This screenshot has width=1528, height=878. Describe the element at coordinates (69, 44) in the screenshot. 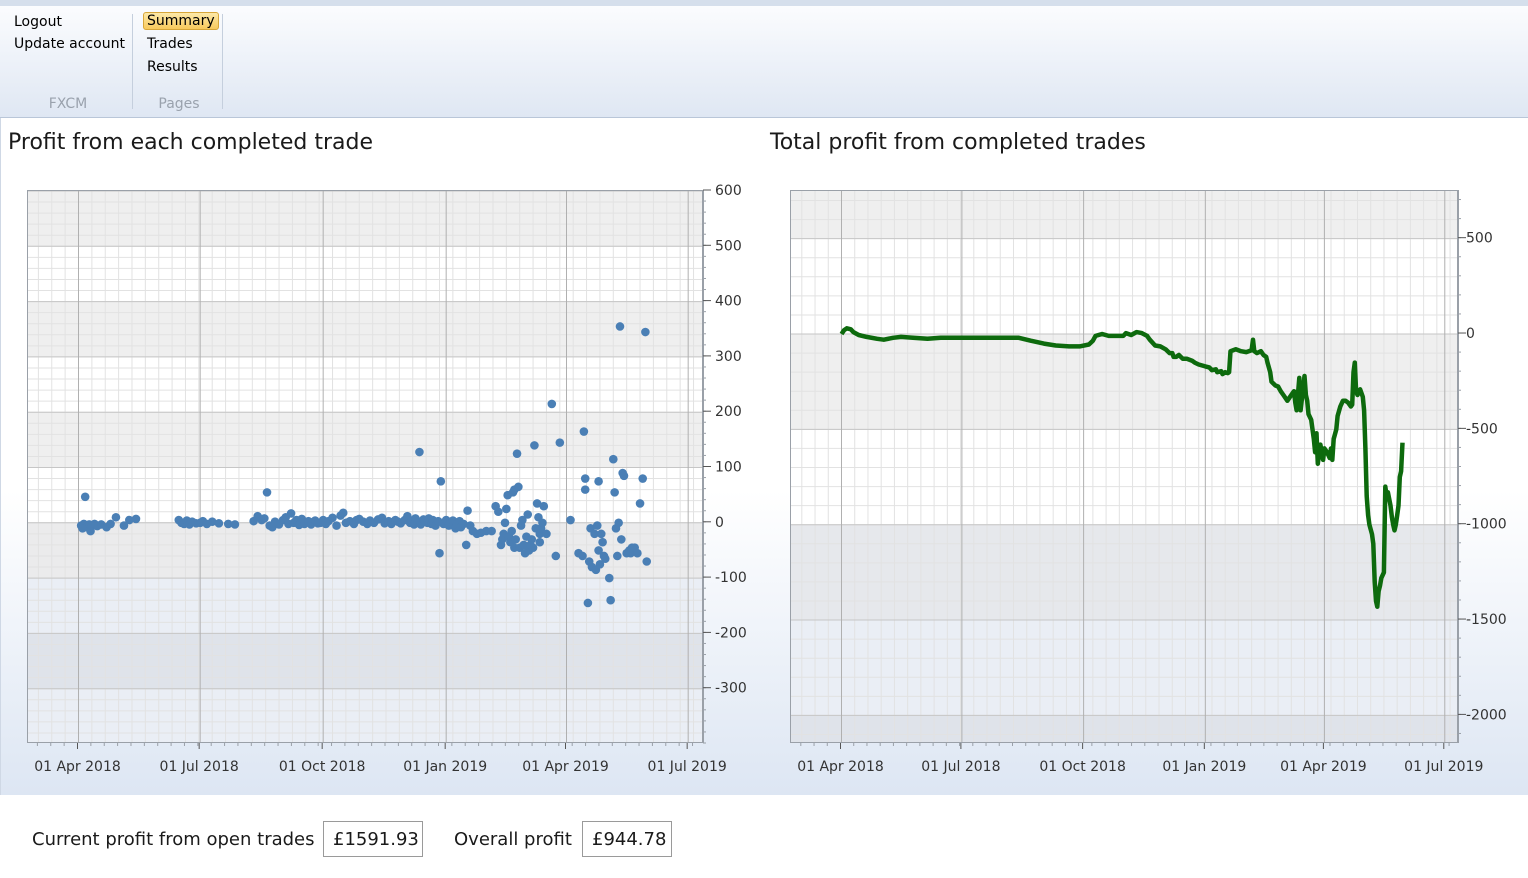

I see `update-account-button: Update account` at that location.